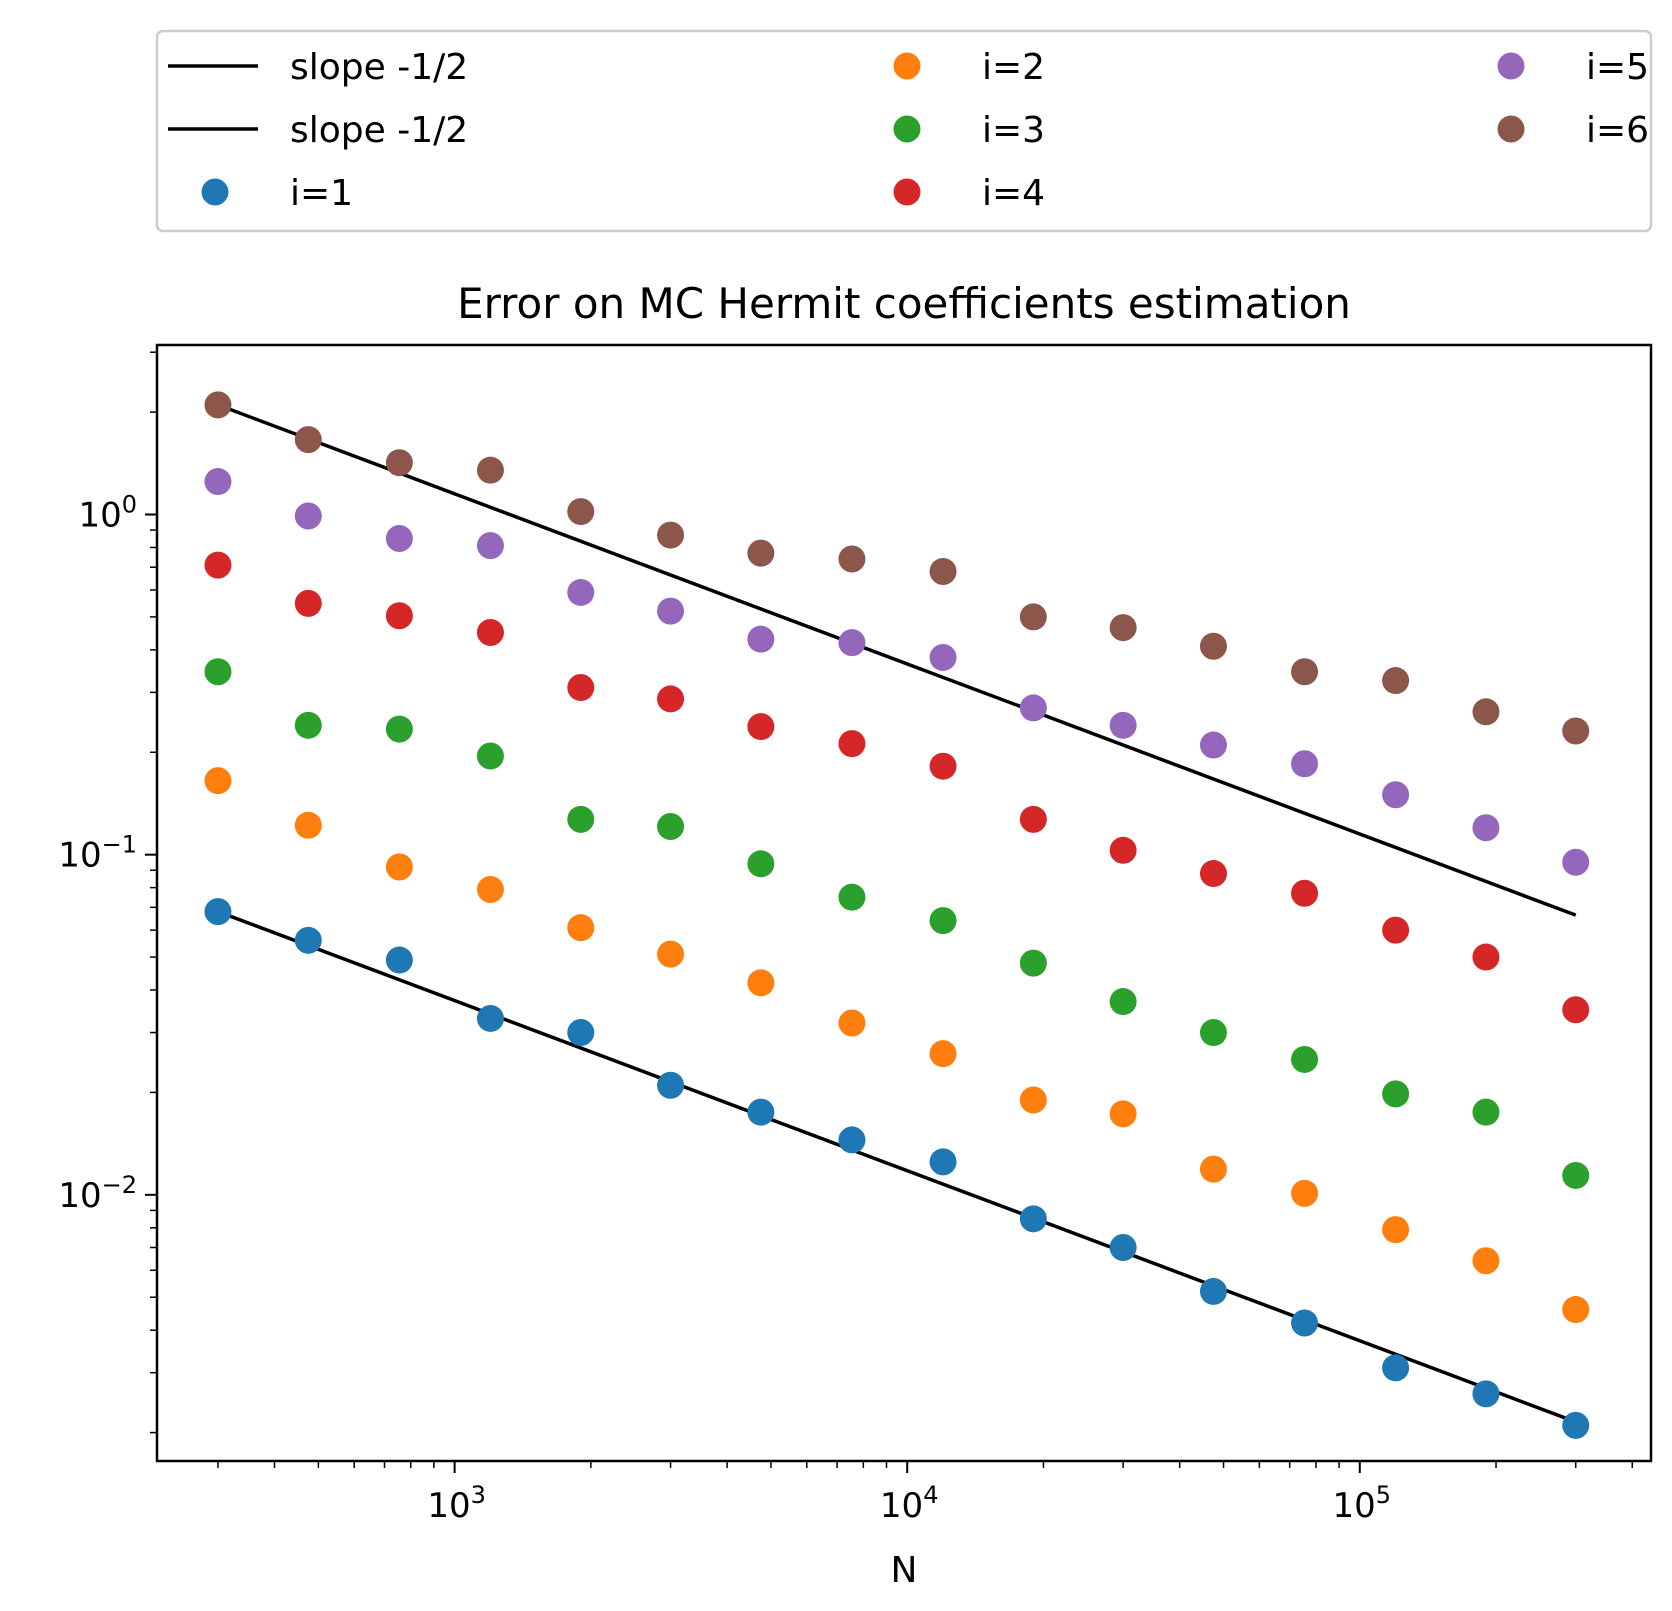 This screenshot has height=1611, width=1672. I want to click on legend-label: i=4, so click(1013, 193).